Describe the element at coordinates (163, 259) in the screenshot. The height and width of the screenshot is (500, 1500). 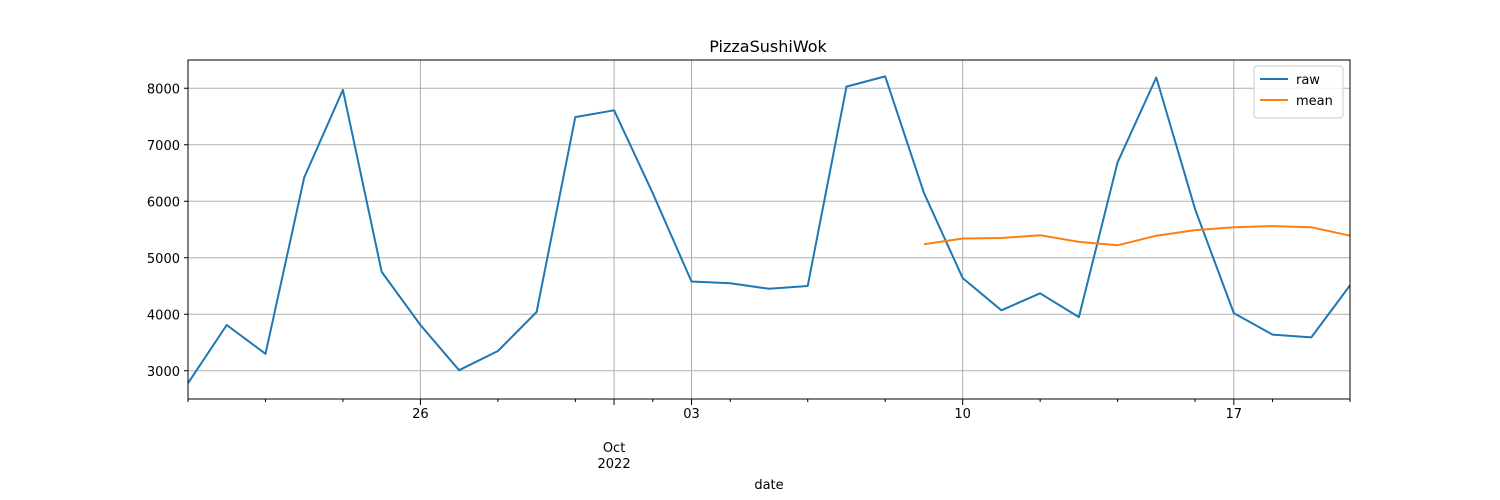
I see `y-tick-label: 5000` at that location.